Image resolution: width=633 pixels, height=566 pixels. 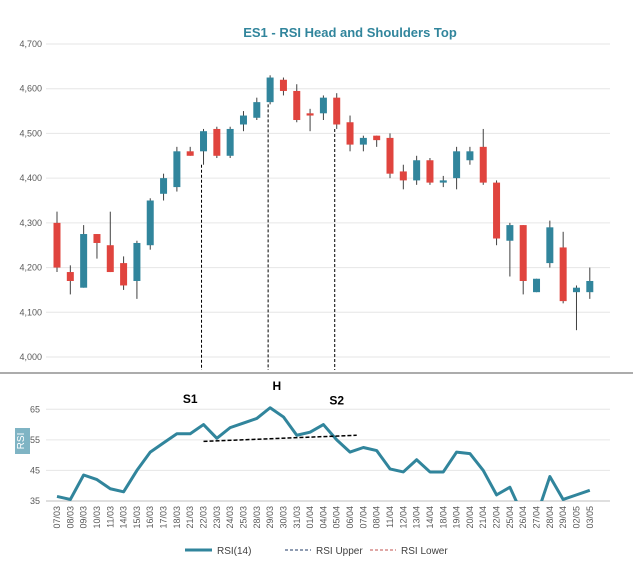 What do you see at coordinates (204, 517) in the screenshot?
I see `rsi-x-tick-label: 22/03` at bounding box center [204, 517].